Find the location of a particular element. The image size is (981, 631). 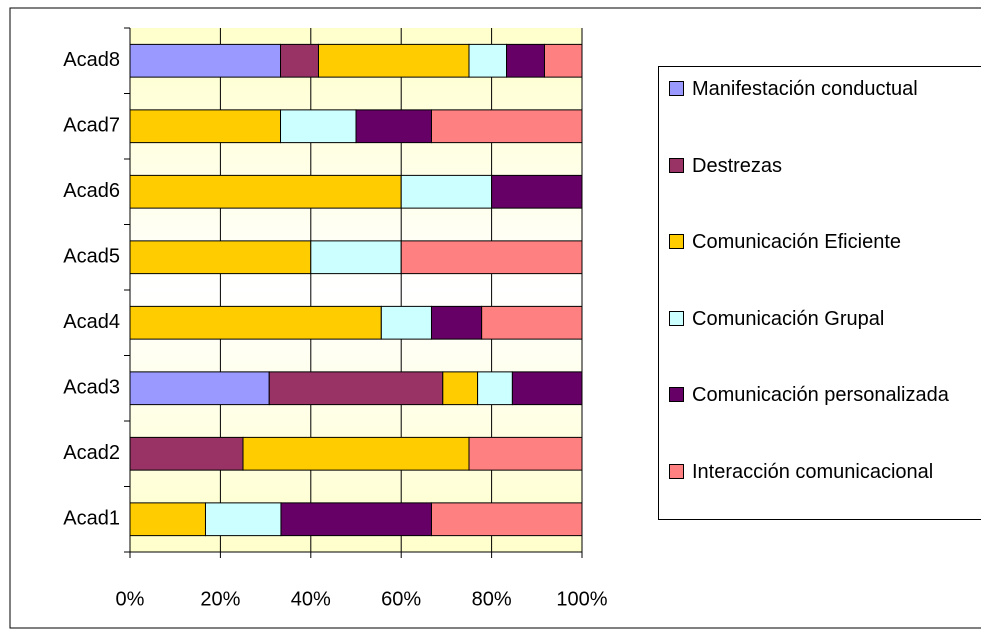

legend-item: Comunicación Grupal is located at coordinates (824, 319).